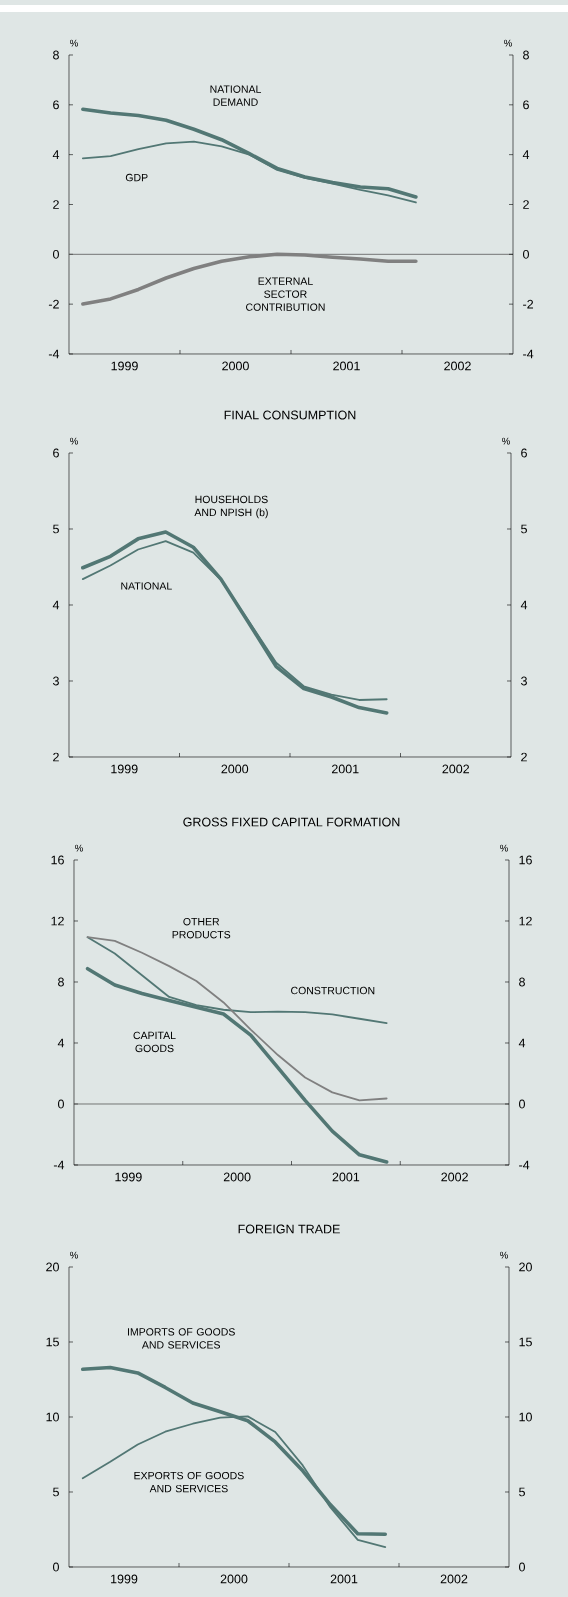 This screenshot has height=1597, width=568. Describe the element at coordinates (52, 1267) in the screenshot. I see `y-tick-label: 20` at that location.